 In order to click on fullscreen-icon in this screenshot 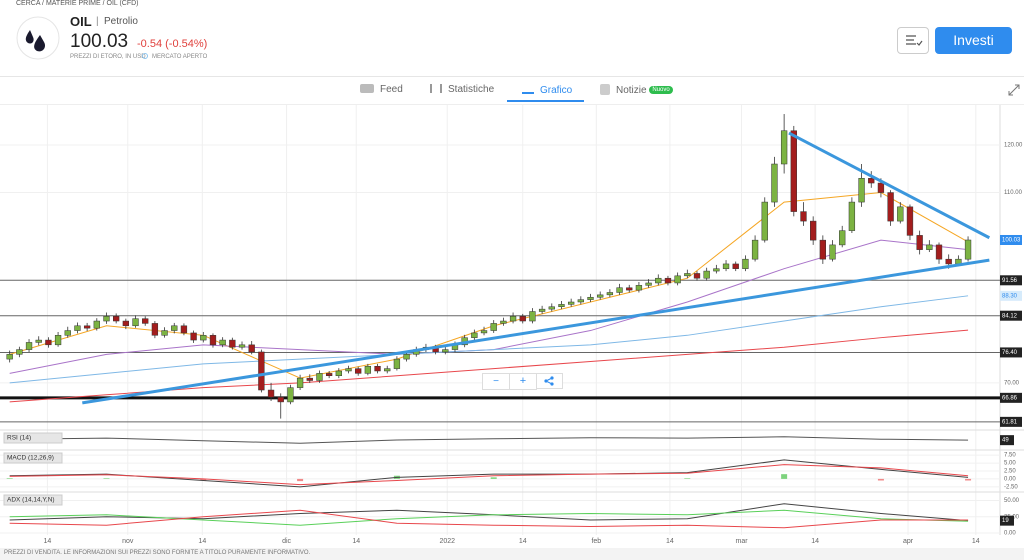, I will do `click(1014, 90)`.